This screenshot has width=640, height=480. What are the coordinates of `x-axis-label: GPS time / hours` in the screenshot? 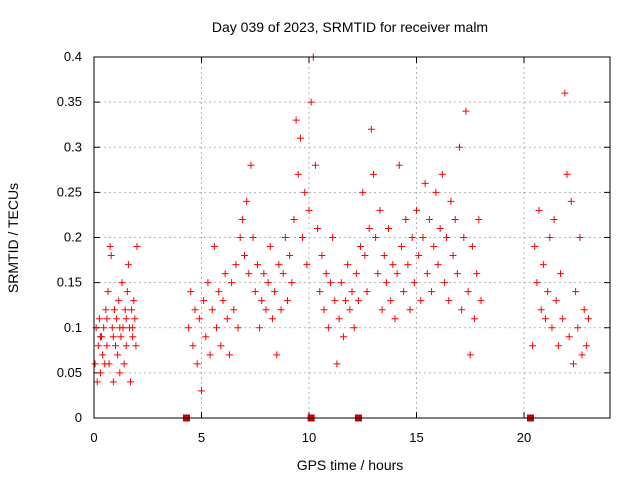 It's located at (350, 465).